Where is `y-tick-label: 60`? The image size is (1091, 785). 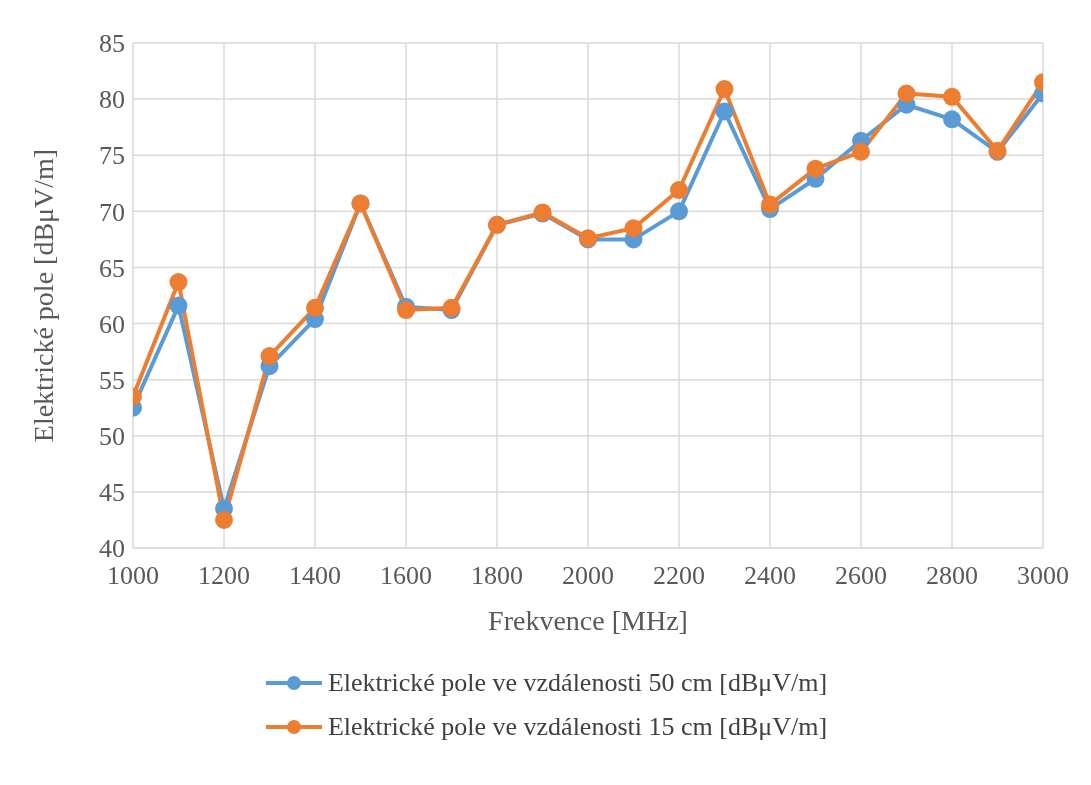
y-tick-label: 60 is located at coordinates (112, 324).